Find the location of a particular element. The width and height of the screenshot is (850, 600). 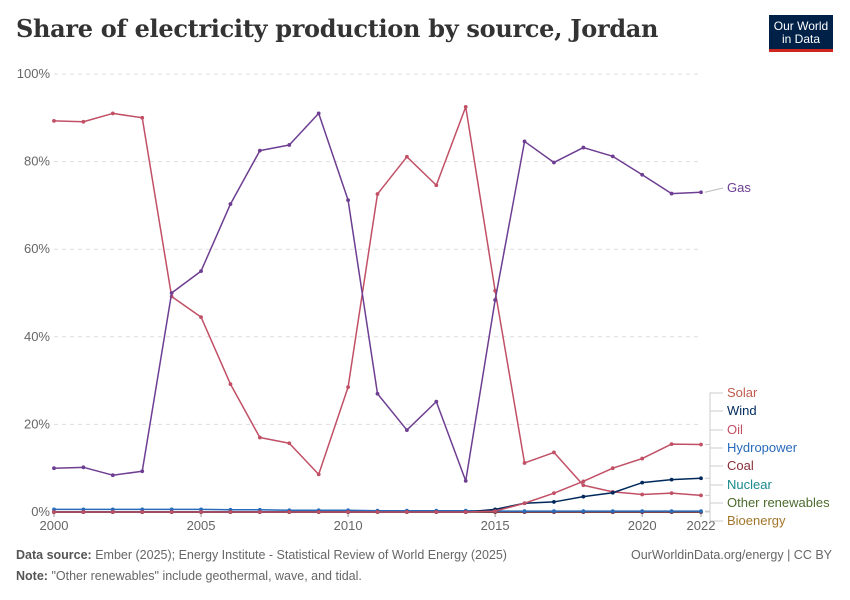

x-tick-label: 2005 is located at coordinates (201, 525).